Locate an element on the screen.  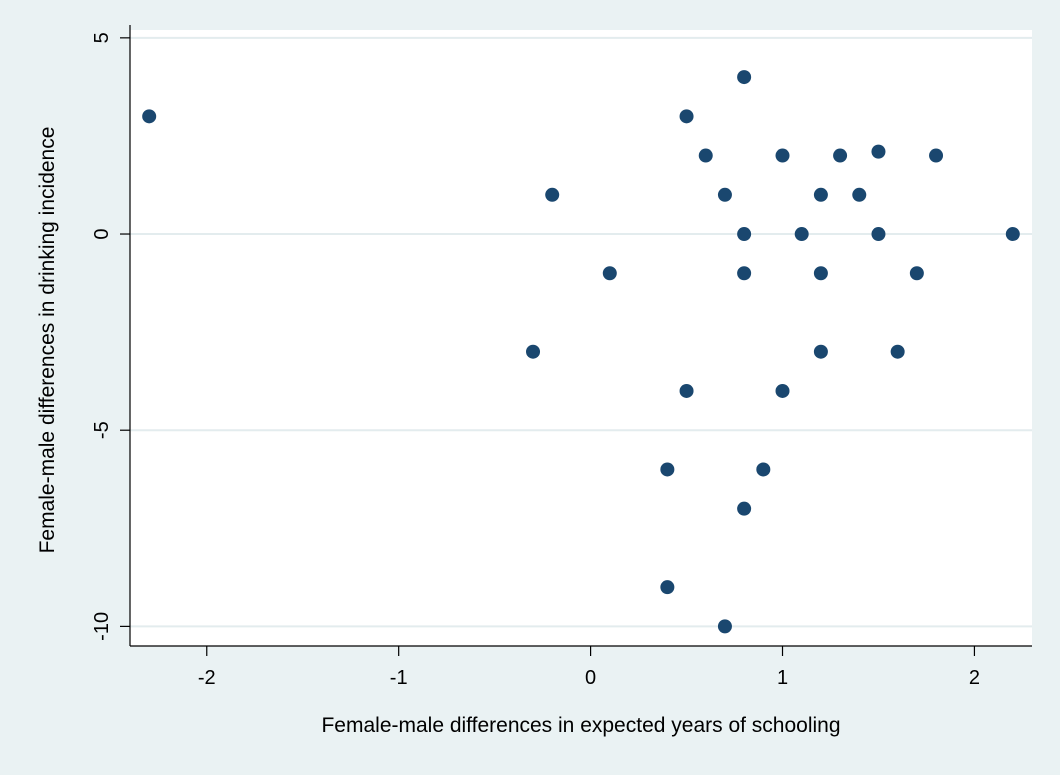
y-tick-label: 0 is located at coordinates (102, 233).